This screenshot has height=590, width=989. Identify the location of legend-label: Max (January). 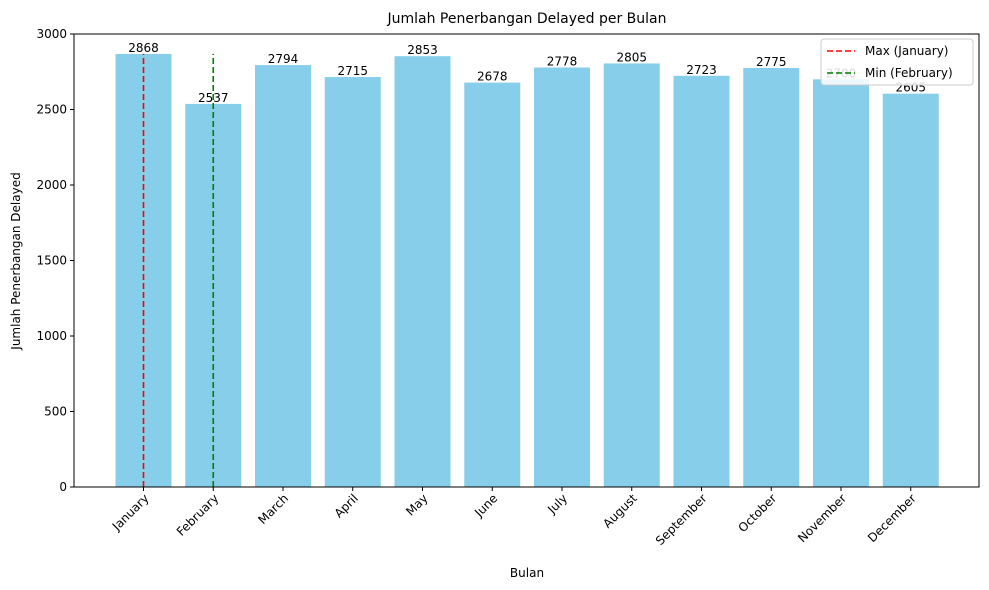
(906, 51).